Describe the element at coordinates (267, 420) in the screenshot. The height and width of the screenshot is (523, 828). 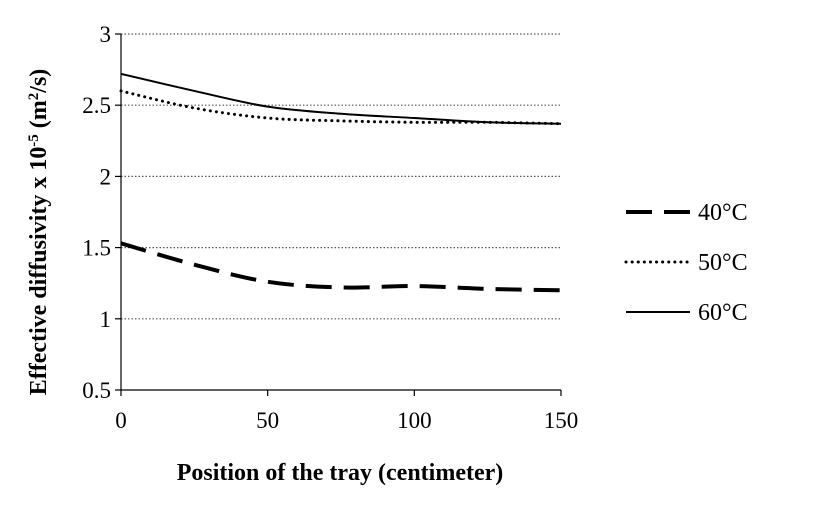
I see `x-tick-label-1: 50` at that location.